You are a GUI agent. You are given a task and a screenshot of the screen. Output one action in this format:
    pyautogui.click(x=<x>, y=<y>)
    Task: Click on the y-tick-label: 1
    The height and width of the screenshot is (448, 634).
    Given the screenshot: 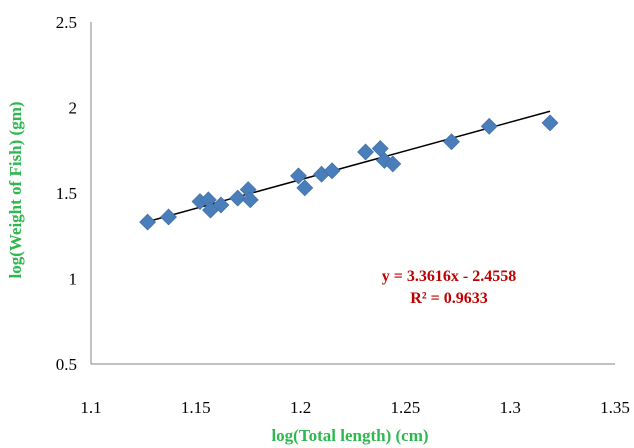 What is the action you would take?
    pyautogui.click(x=73, y=279)
    